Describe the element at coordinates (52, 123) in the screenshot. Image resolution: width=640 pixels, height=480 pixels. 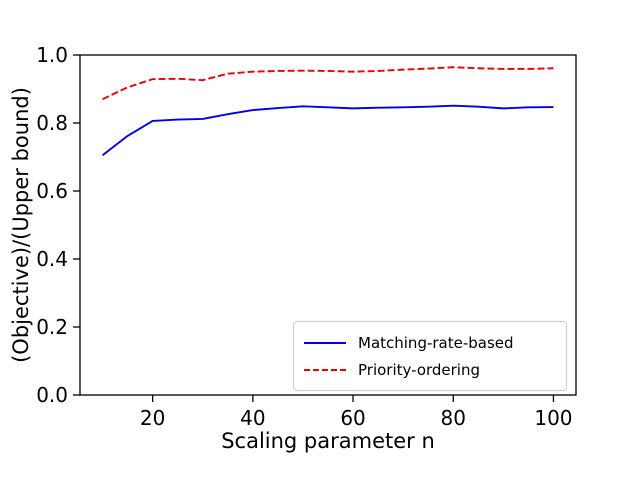
I see `y-tick-label: 0.8` at that location.